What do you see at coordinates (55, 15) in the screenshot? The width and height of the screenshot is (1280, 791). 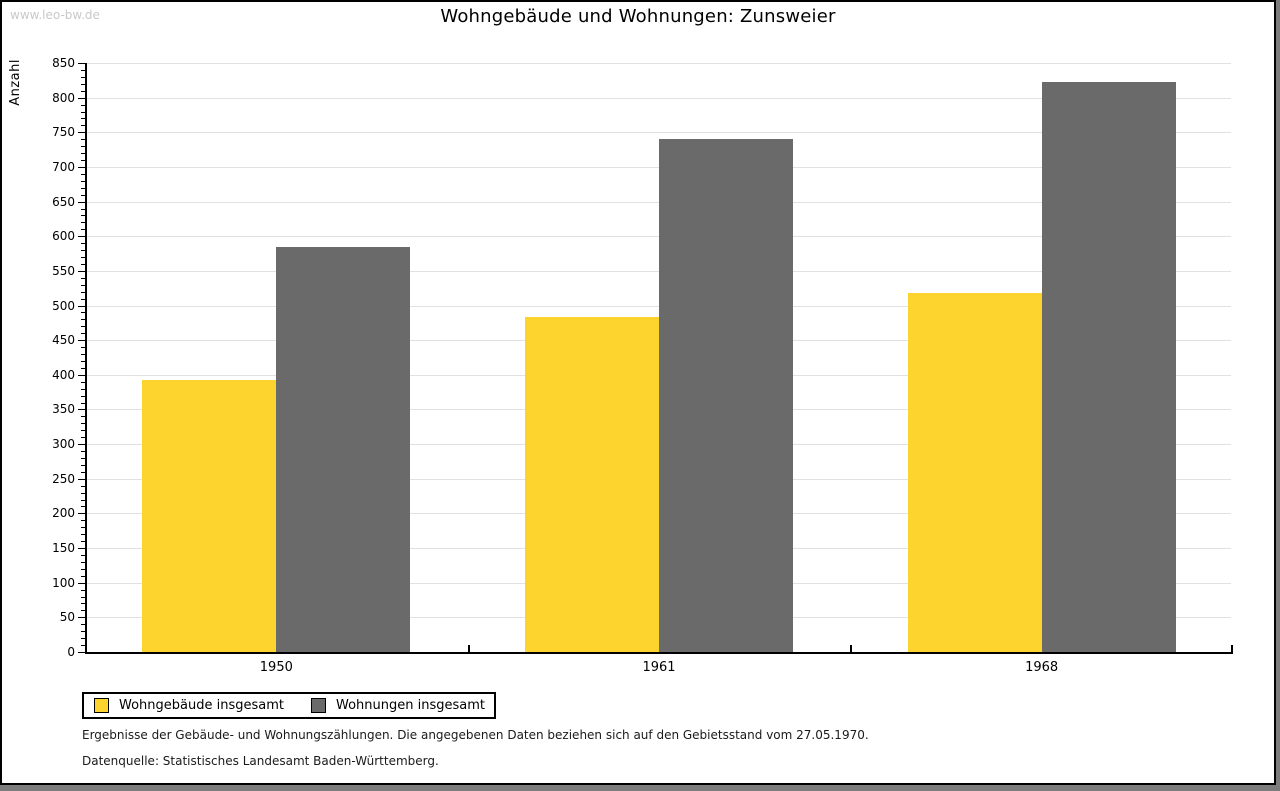 I see `watermark: www.leo-bw.de` at bounding box center [55, 15].